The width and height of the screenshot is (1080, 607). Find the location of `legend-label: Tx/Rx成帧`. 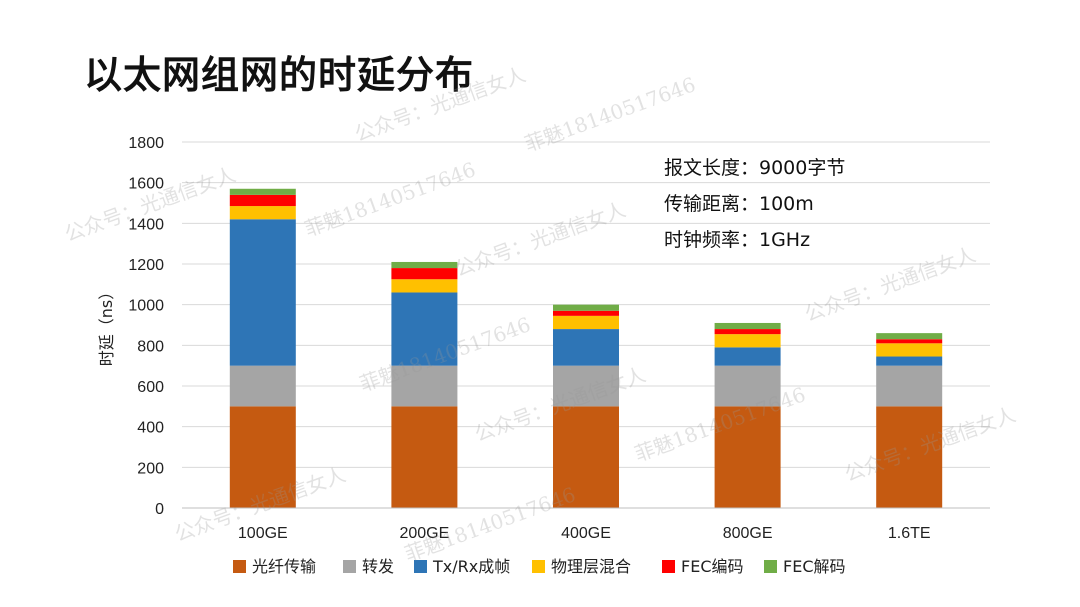

legend-label: Tx/Rx成帧 is located at coordinates (471, 566).